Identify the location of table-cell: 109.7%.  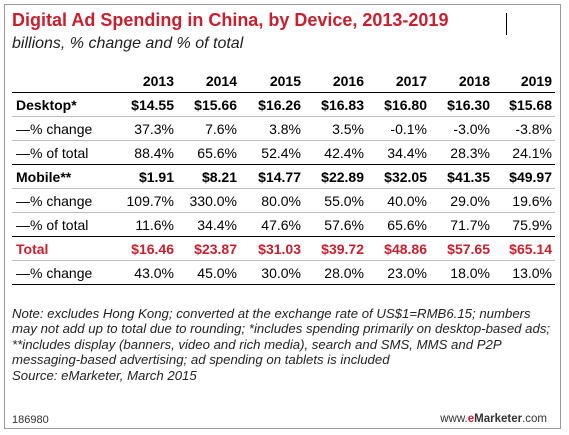
(145, 200).